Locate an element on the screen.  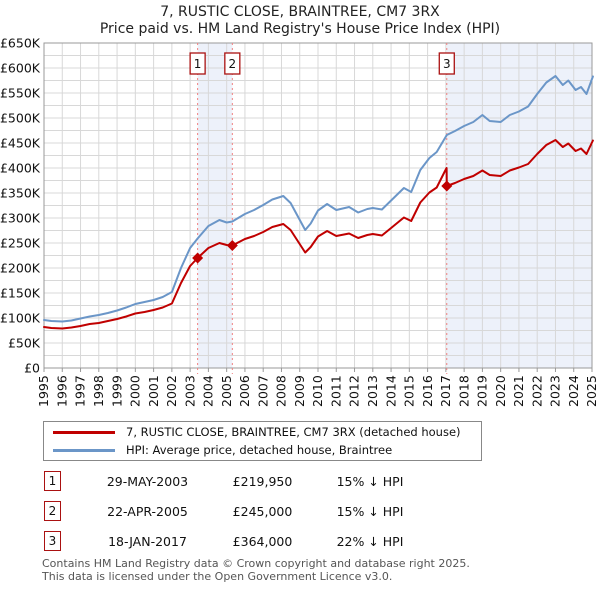
sale-price: £219,950 is located at coordinates (262, 481).